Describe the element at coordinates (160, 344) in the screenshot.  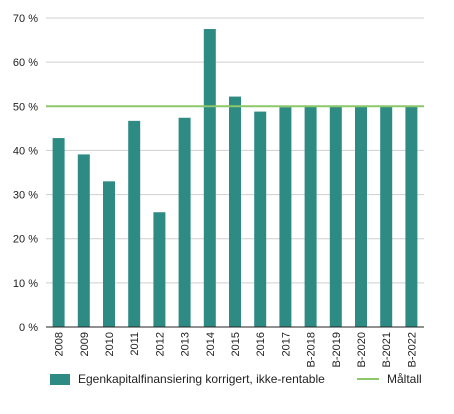
I see `x-tick-label: 2012` at that location.